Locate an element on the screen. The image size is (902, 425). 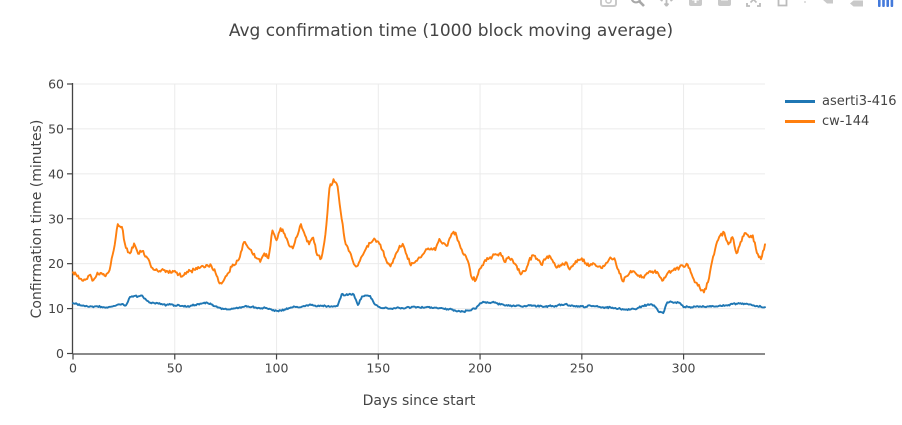
x-tick-label: 100 is located at coordinates (277, 368).